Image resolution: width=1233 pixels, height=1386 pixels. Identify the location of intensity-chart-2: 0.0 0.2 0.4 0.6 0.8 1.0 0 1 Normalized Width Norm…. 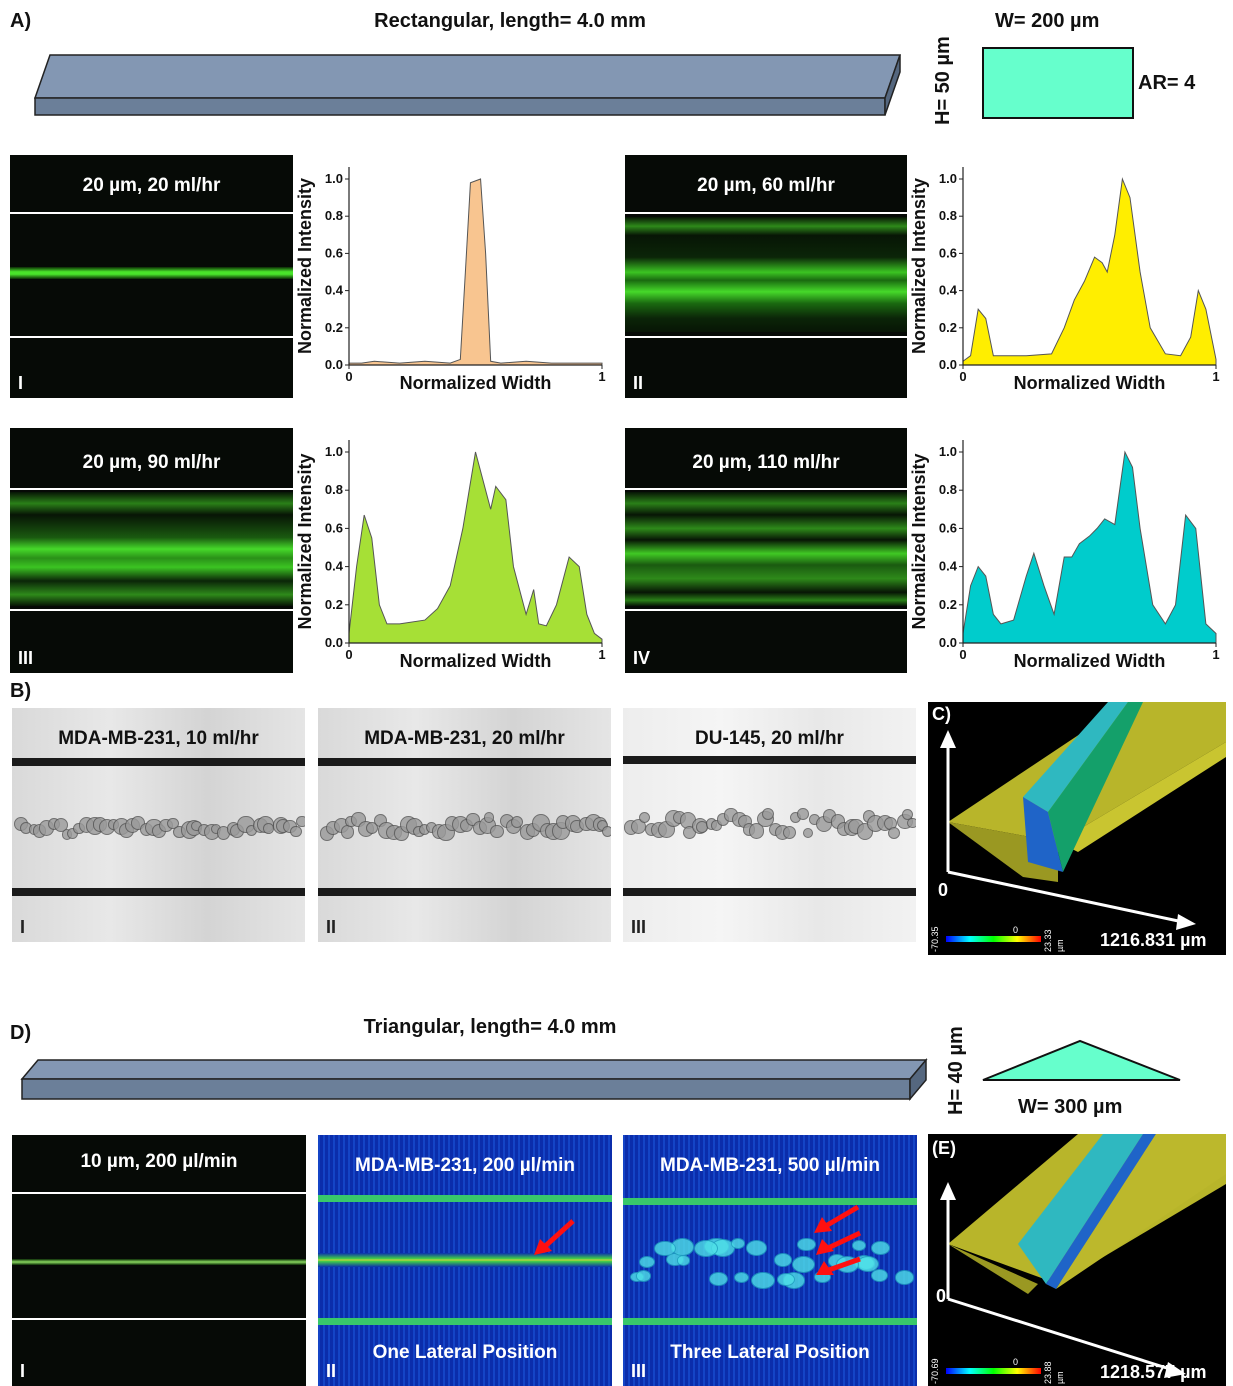
(1064, 280).